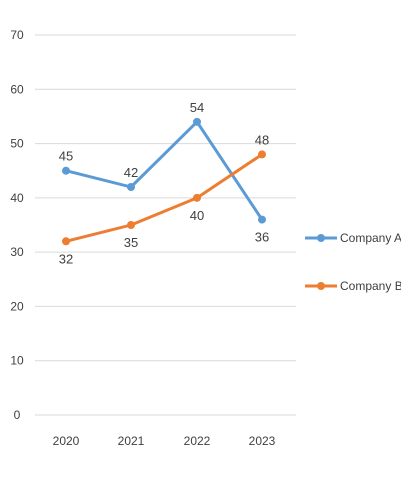  What do you see at coordinates (17, 225) in the screenshot?
I see `y-axis-ticks: 0 10 20 30 40 50 60 70` at bounding box center [17, 225].